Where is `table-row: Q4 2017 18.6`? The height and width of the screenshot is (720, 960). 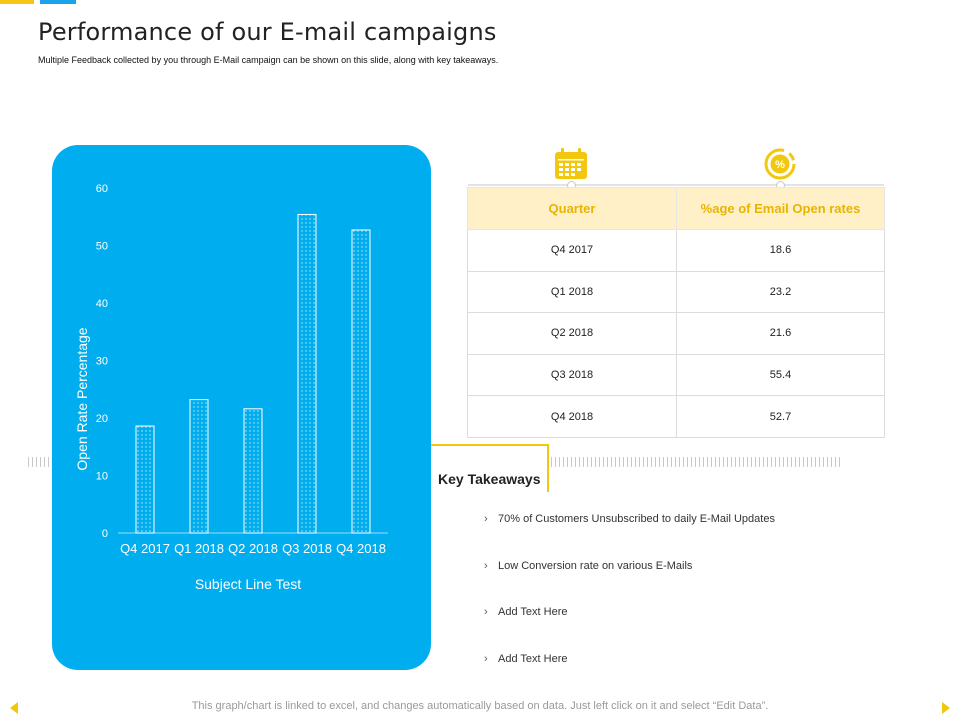 table-row: Q4 2017 18.6 is located at coordinates (676, 250).